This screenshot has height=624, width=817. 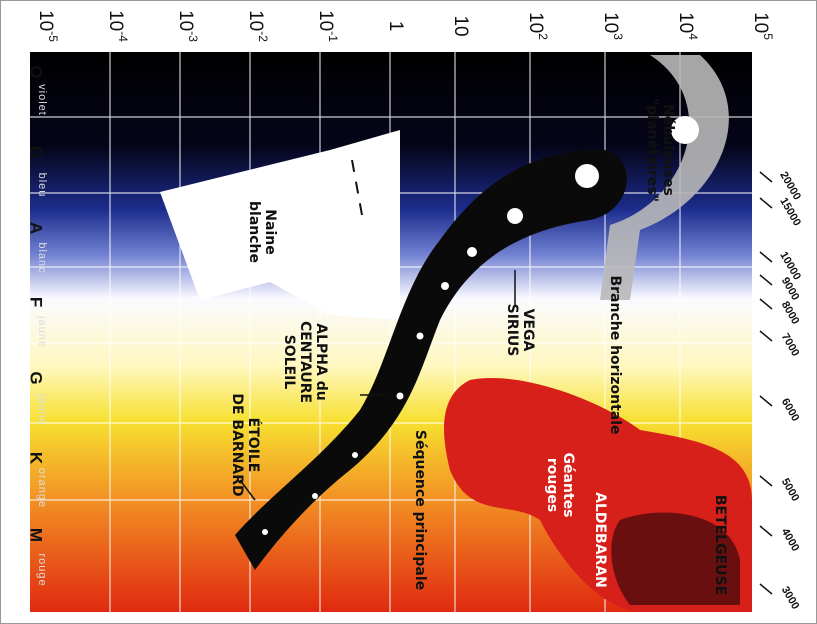 I want to click on spectral-class: K, so click(x=36, y=458).